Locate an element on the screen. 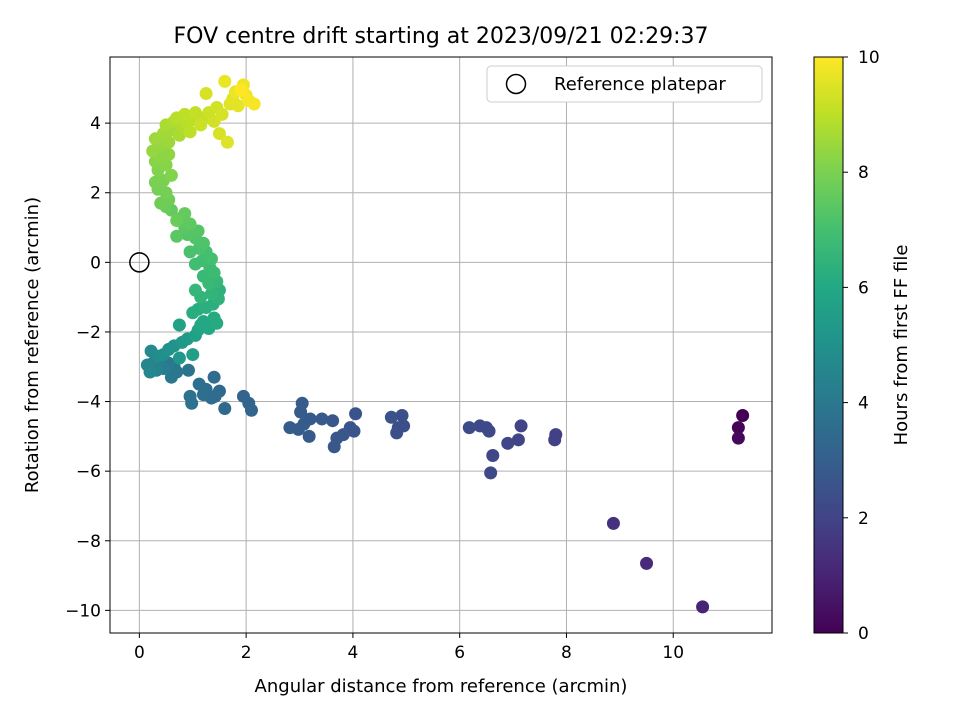  colorbar-frame is located at coordinates (828, 345).